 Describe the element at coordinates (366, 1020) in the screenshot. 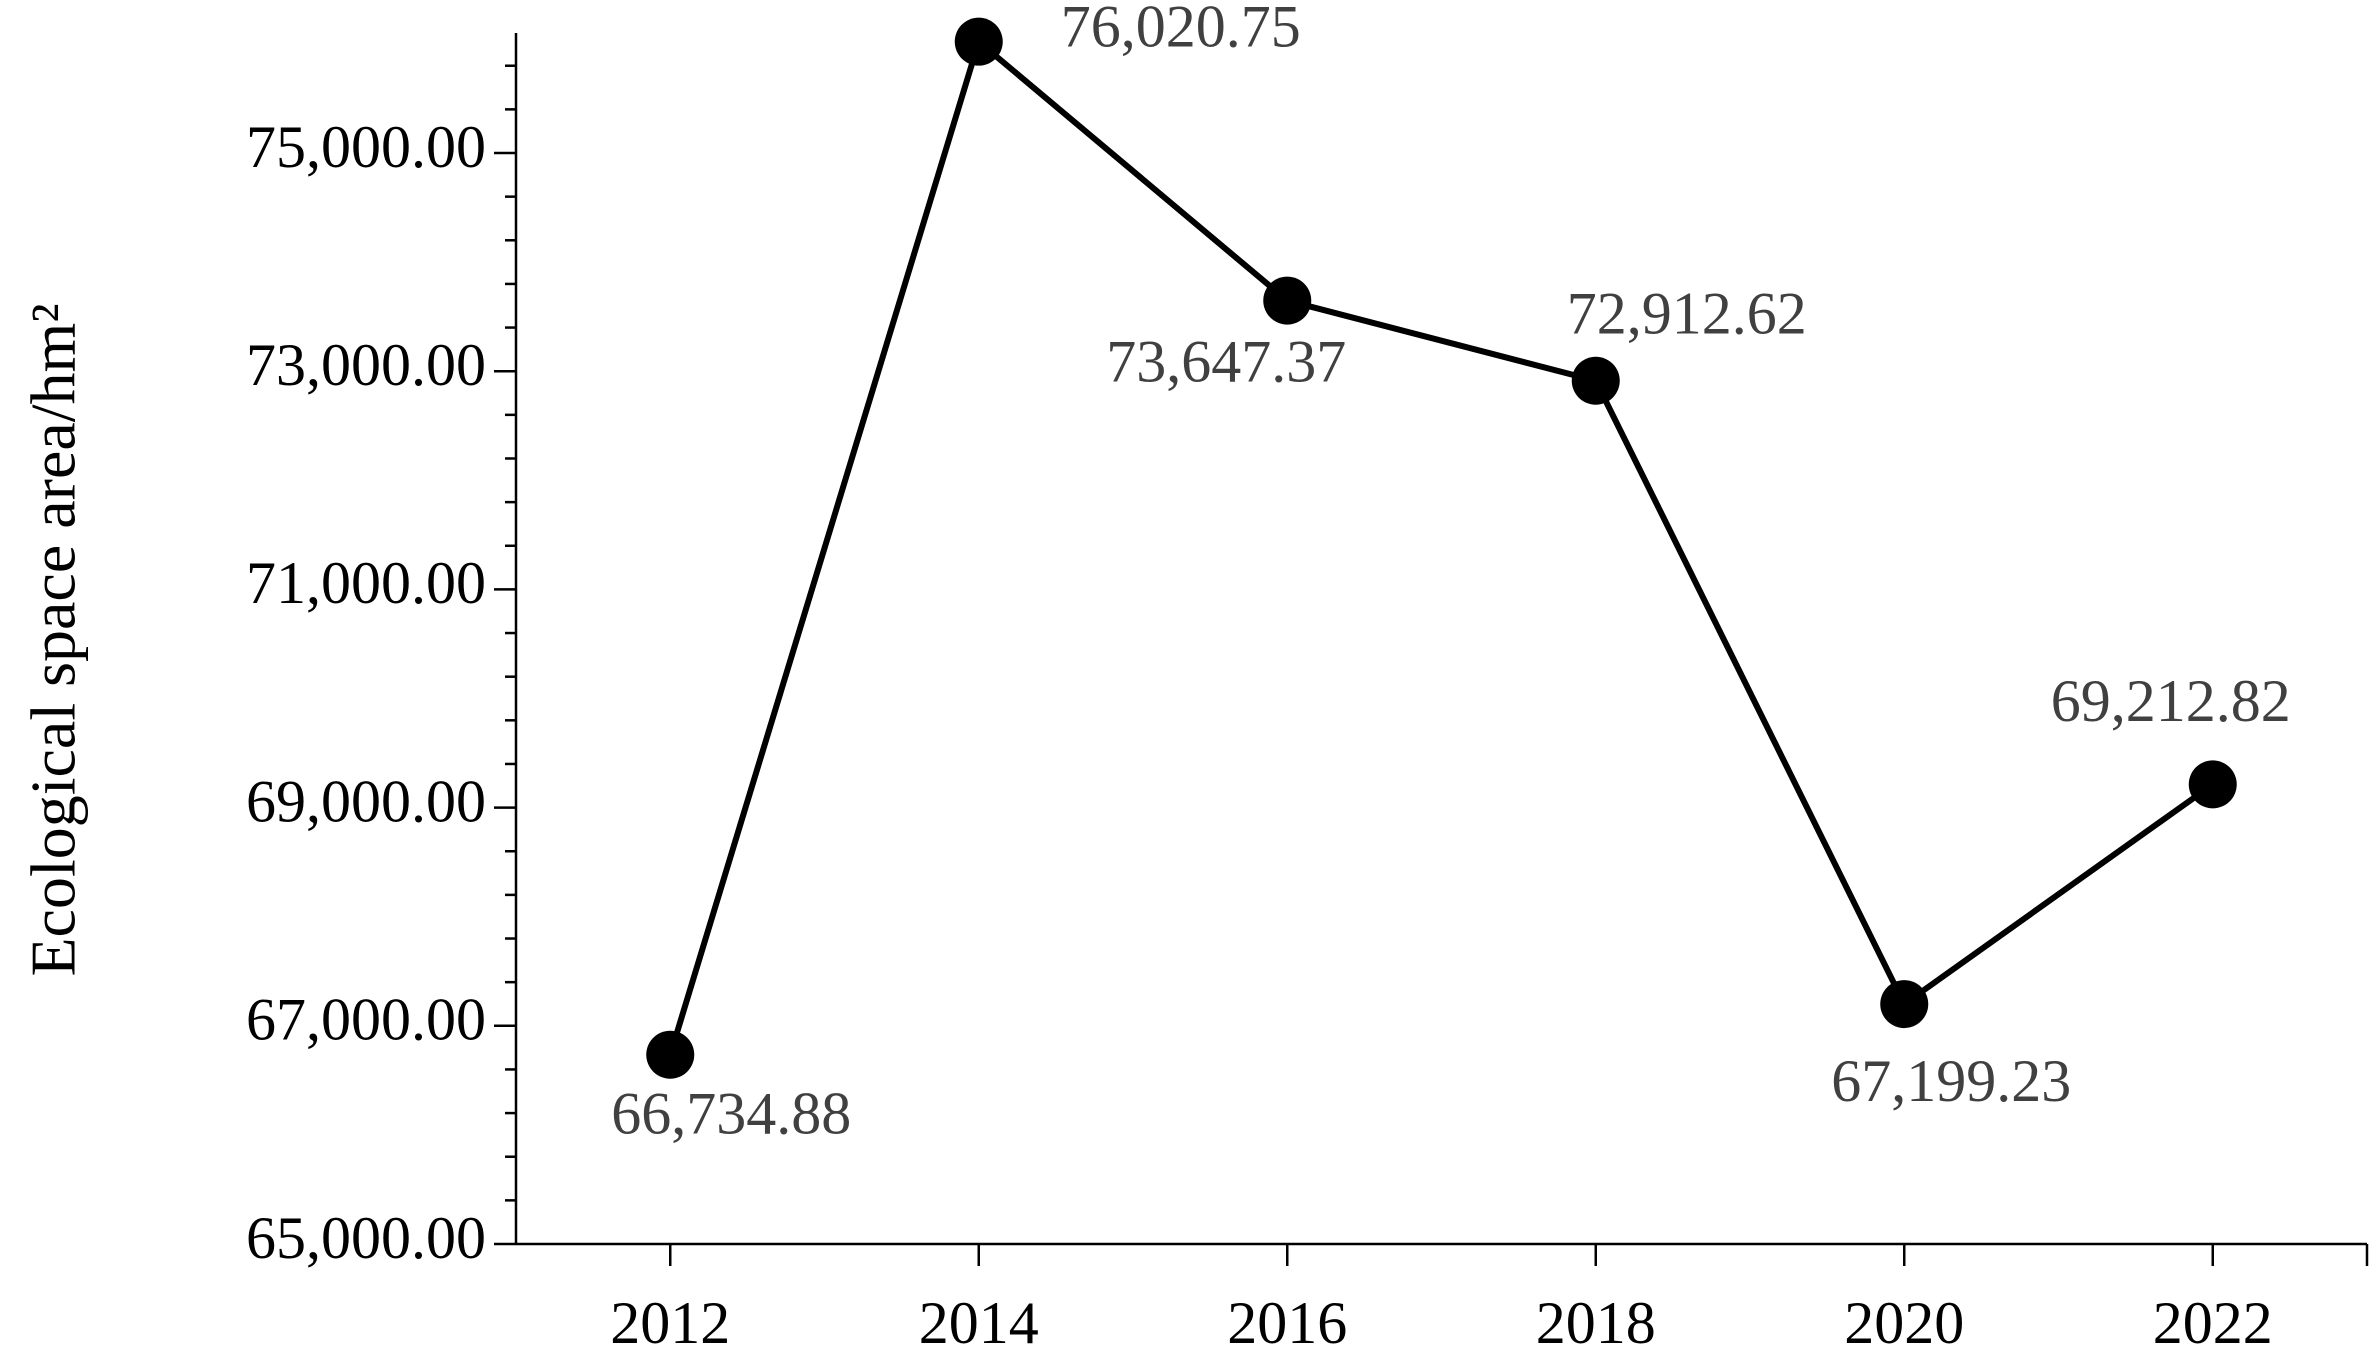

I see `y-tick-label: 67,000.00` at that location.